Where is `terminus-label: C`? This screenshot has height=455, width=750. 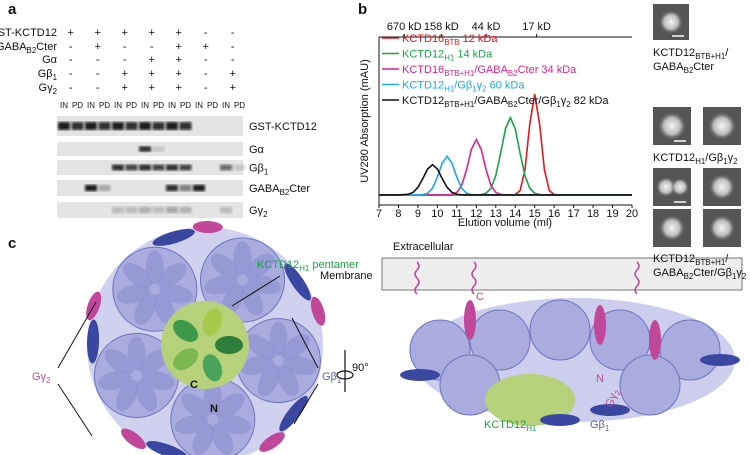
terminus-label: C is located at coordinates (194, 385).